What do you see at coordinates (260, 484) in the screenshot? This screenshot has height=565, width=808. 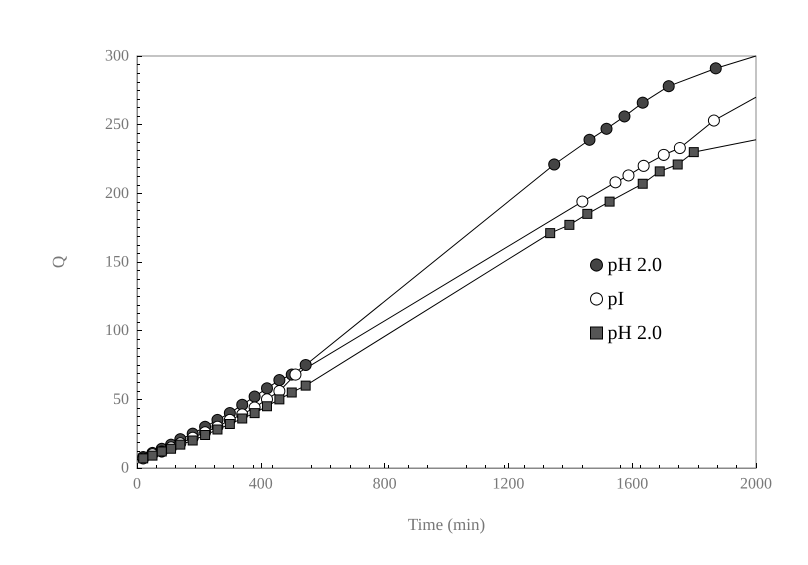 I see `x-tick-label: 400` at bounding box center [260, 484].